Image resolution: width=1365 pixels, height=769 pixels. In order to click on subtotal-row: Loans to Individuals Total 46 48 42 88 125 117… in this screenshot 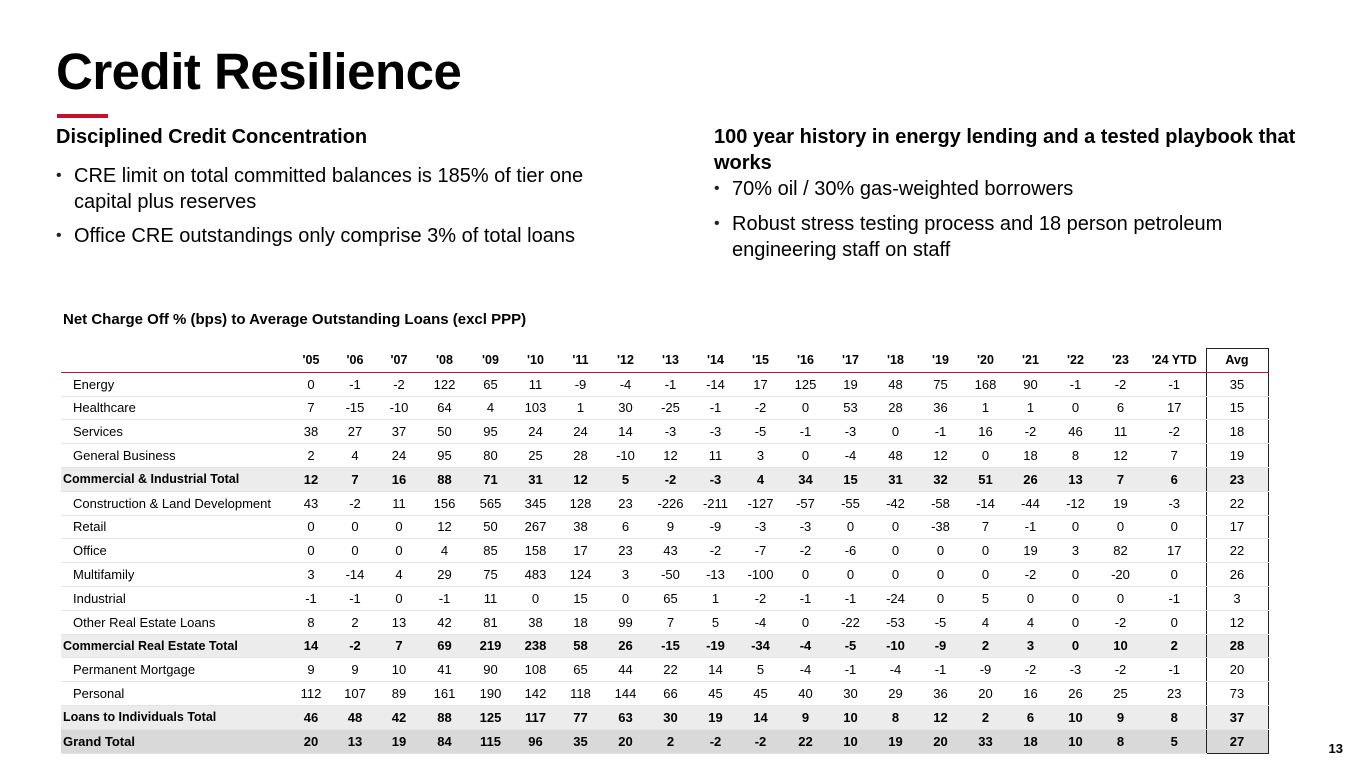, I will do `click(665, 717)`.